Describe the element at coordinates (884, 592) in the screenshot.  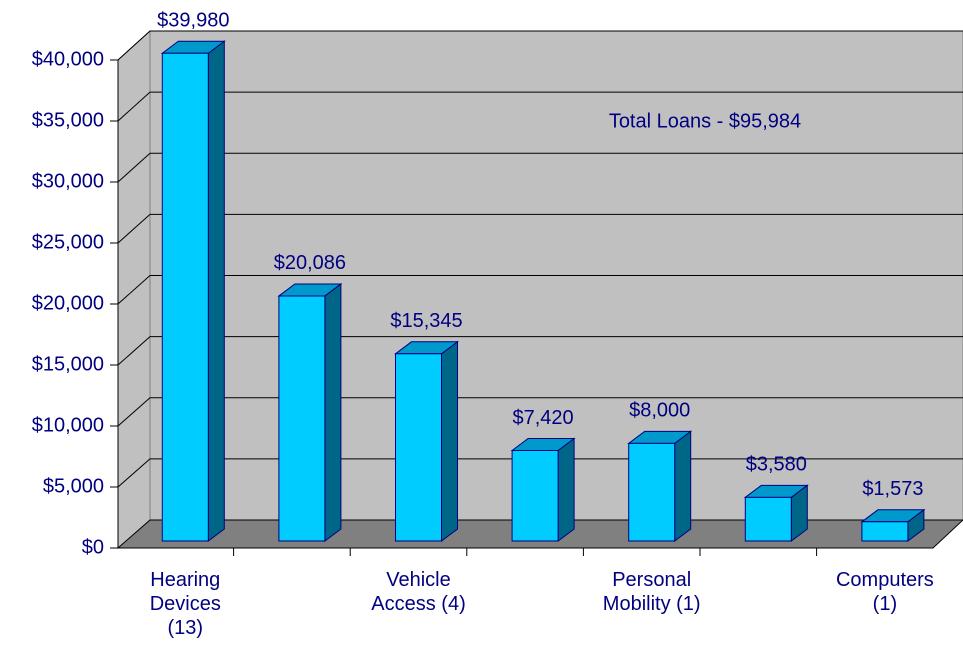
I see `x-tick-label: Computers (1)` at that location.